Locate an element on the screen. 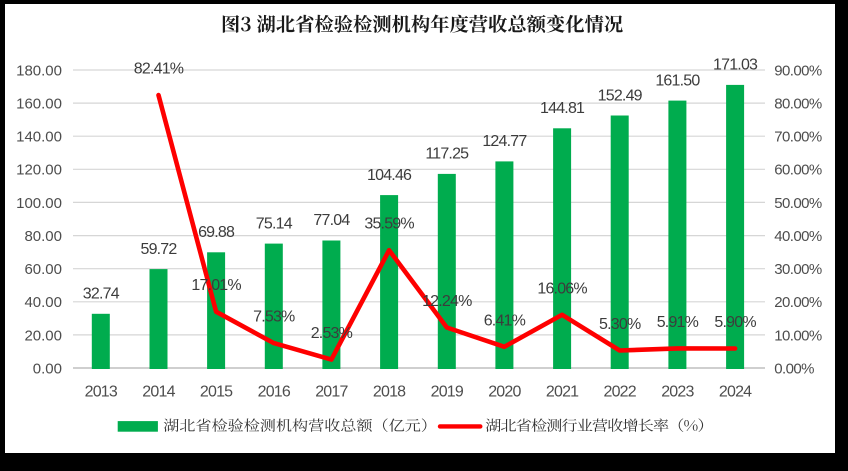 This screenshot has height=471, width=848. svg-text: 2015 is located at coordinates (216, 391).